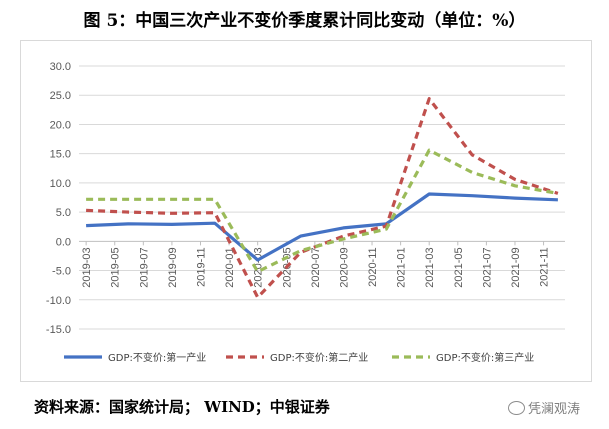  Describe the element at coordinates (373, 267) in the screenshot. I see `x-tick-label: 2020-11` at that location.